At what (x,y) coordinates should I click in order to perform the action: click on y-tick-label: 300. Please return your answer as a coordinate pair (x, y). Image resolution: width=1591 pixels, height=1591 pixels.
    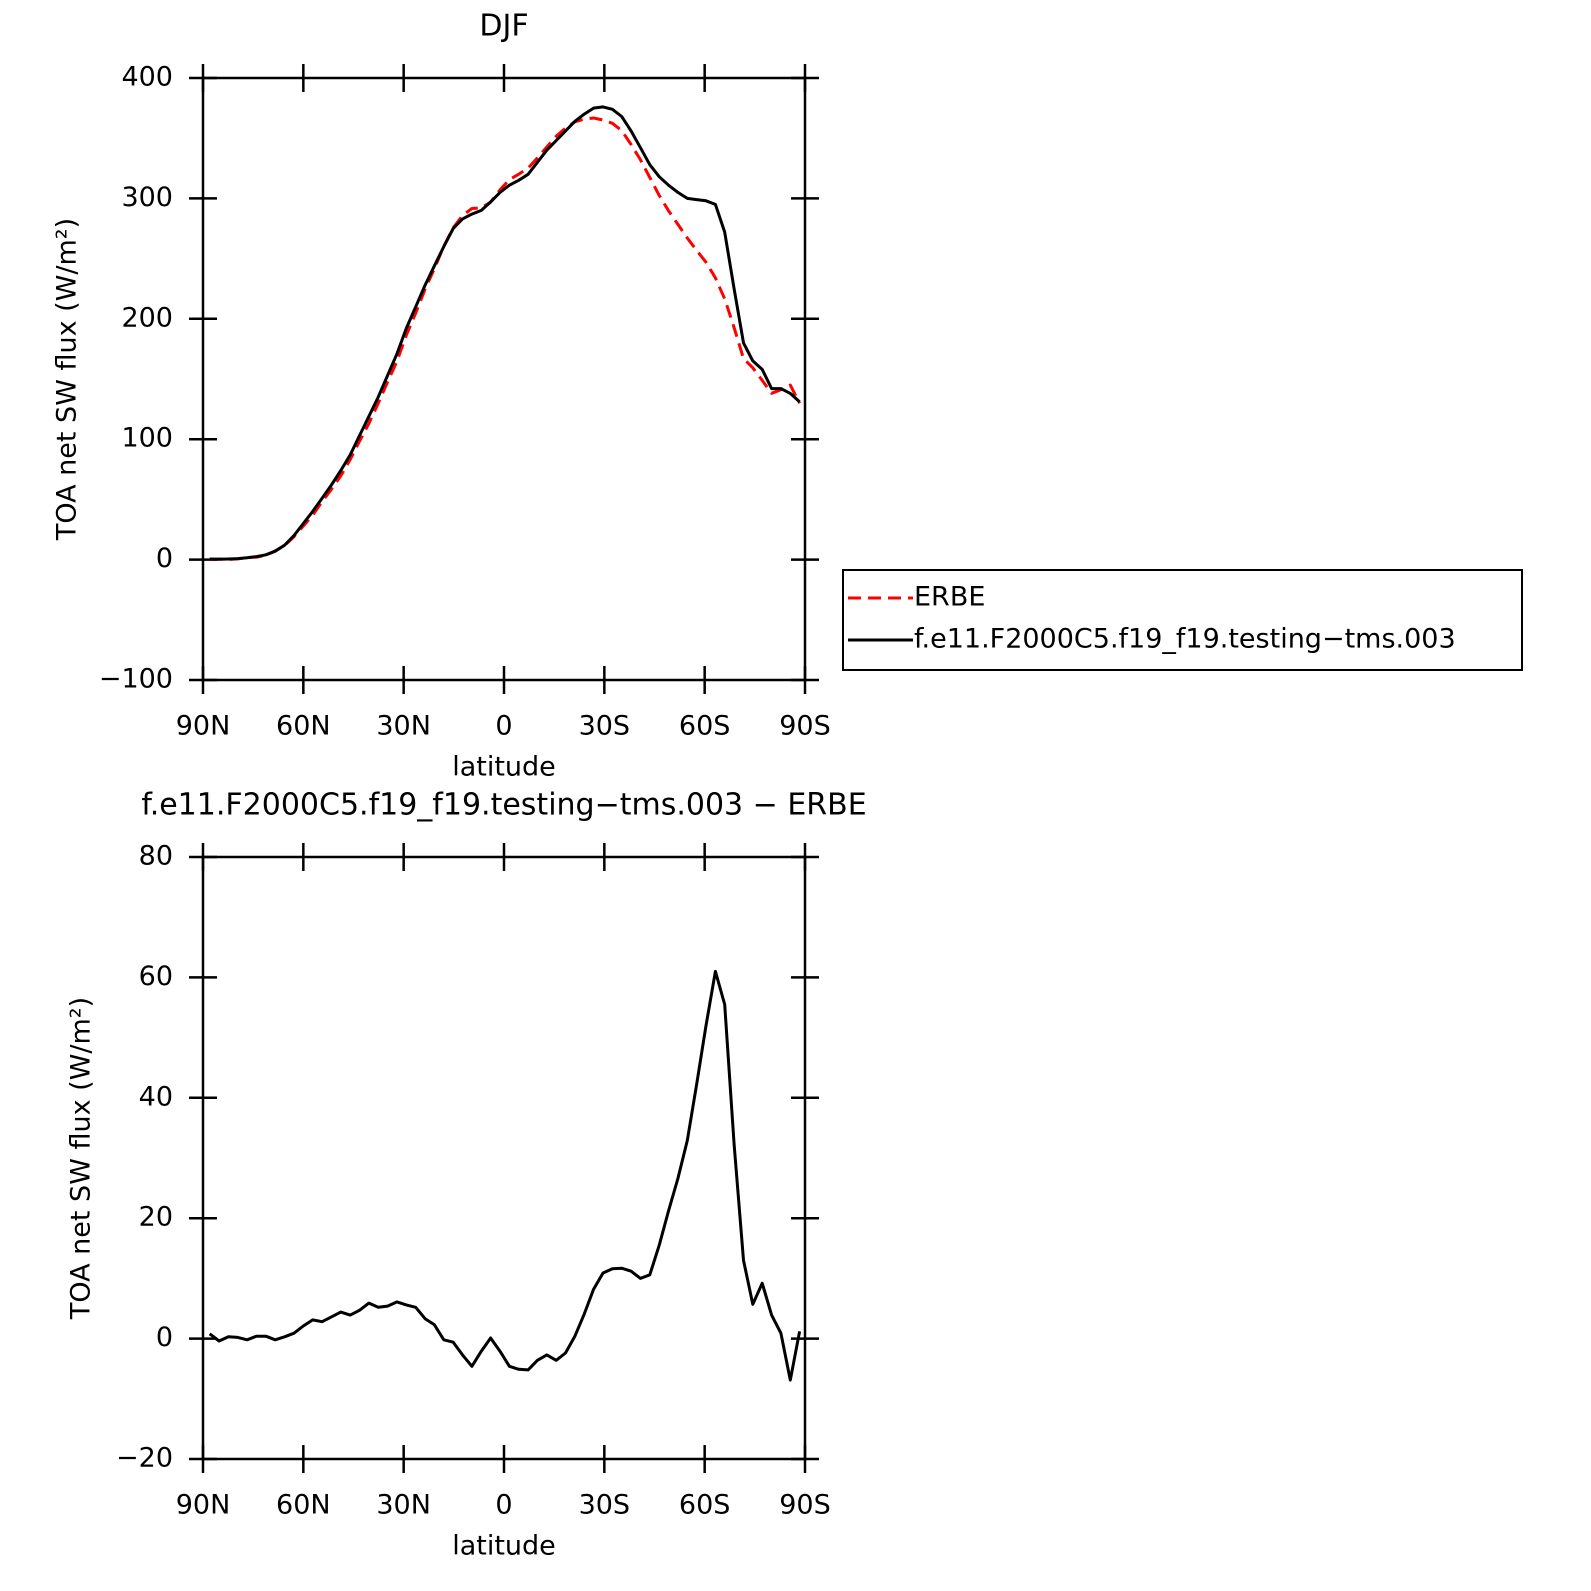
    Looking at the image, I should click on (147, 197).